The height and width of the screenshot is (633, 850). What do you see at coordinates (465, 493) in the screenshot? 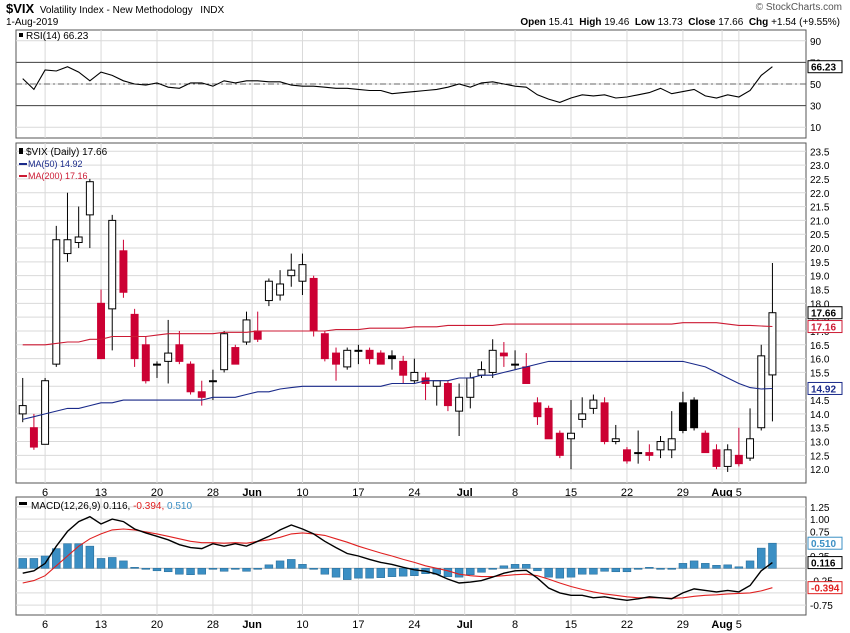
I see `x-axis-label-jul: Jul` at bounding box center [465, 493].